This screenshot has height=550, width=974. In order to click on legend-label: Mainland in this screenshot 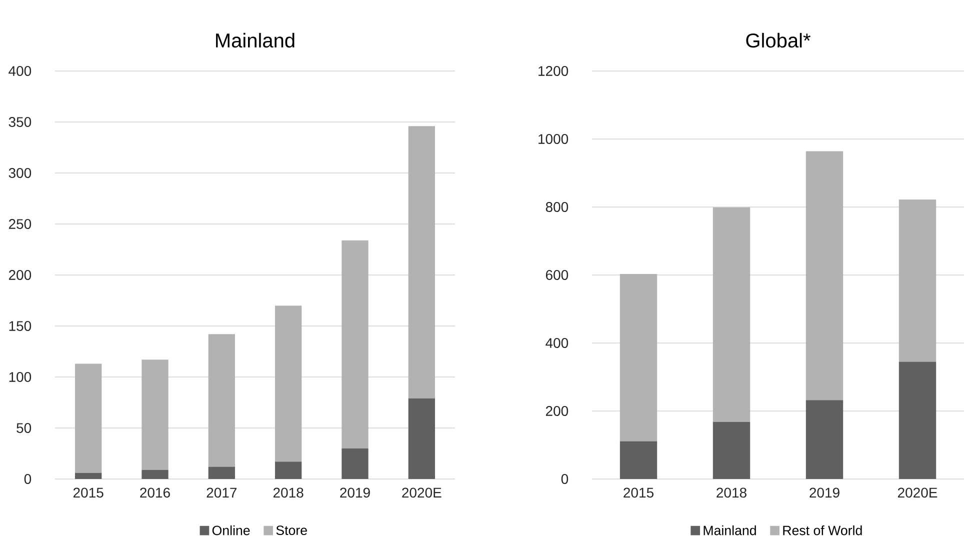, I will do `click(730, 530)`.